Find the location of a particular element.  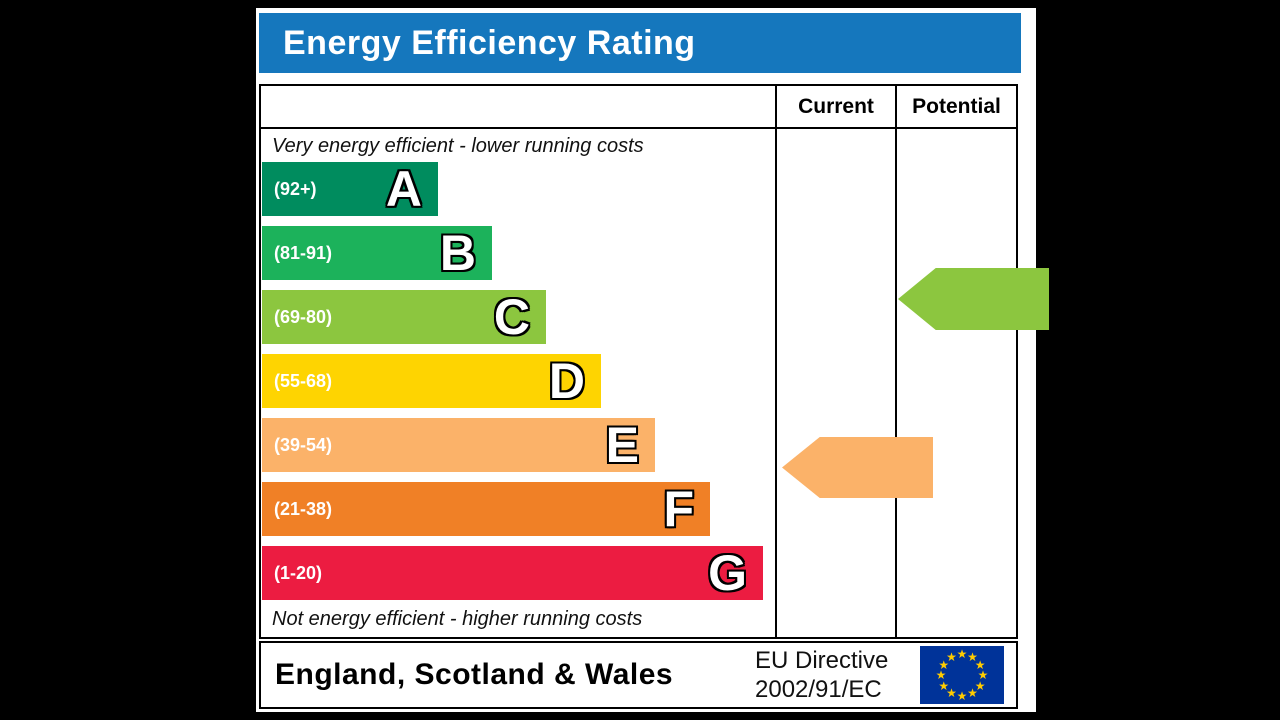

band-letter: E is located at coordinates (622, 445).